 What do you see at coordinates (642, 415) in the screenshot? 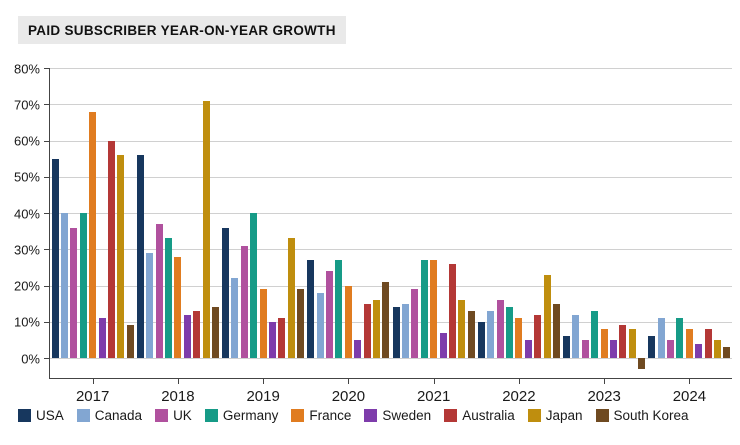
I see `legend-item: South Korea` at bounding box center [642, 415].